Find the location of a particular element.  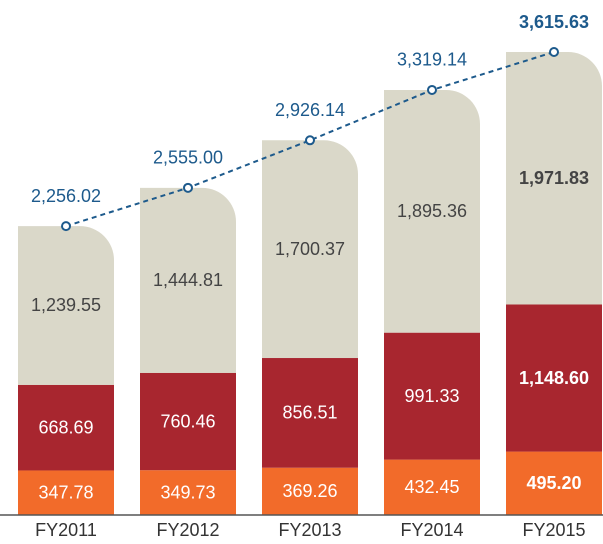

x-tick-label: FY2011 is located at coordinates (66, 530).